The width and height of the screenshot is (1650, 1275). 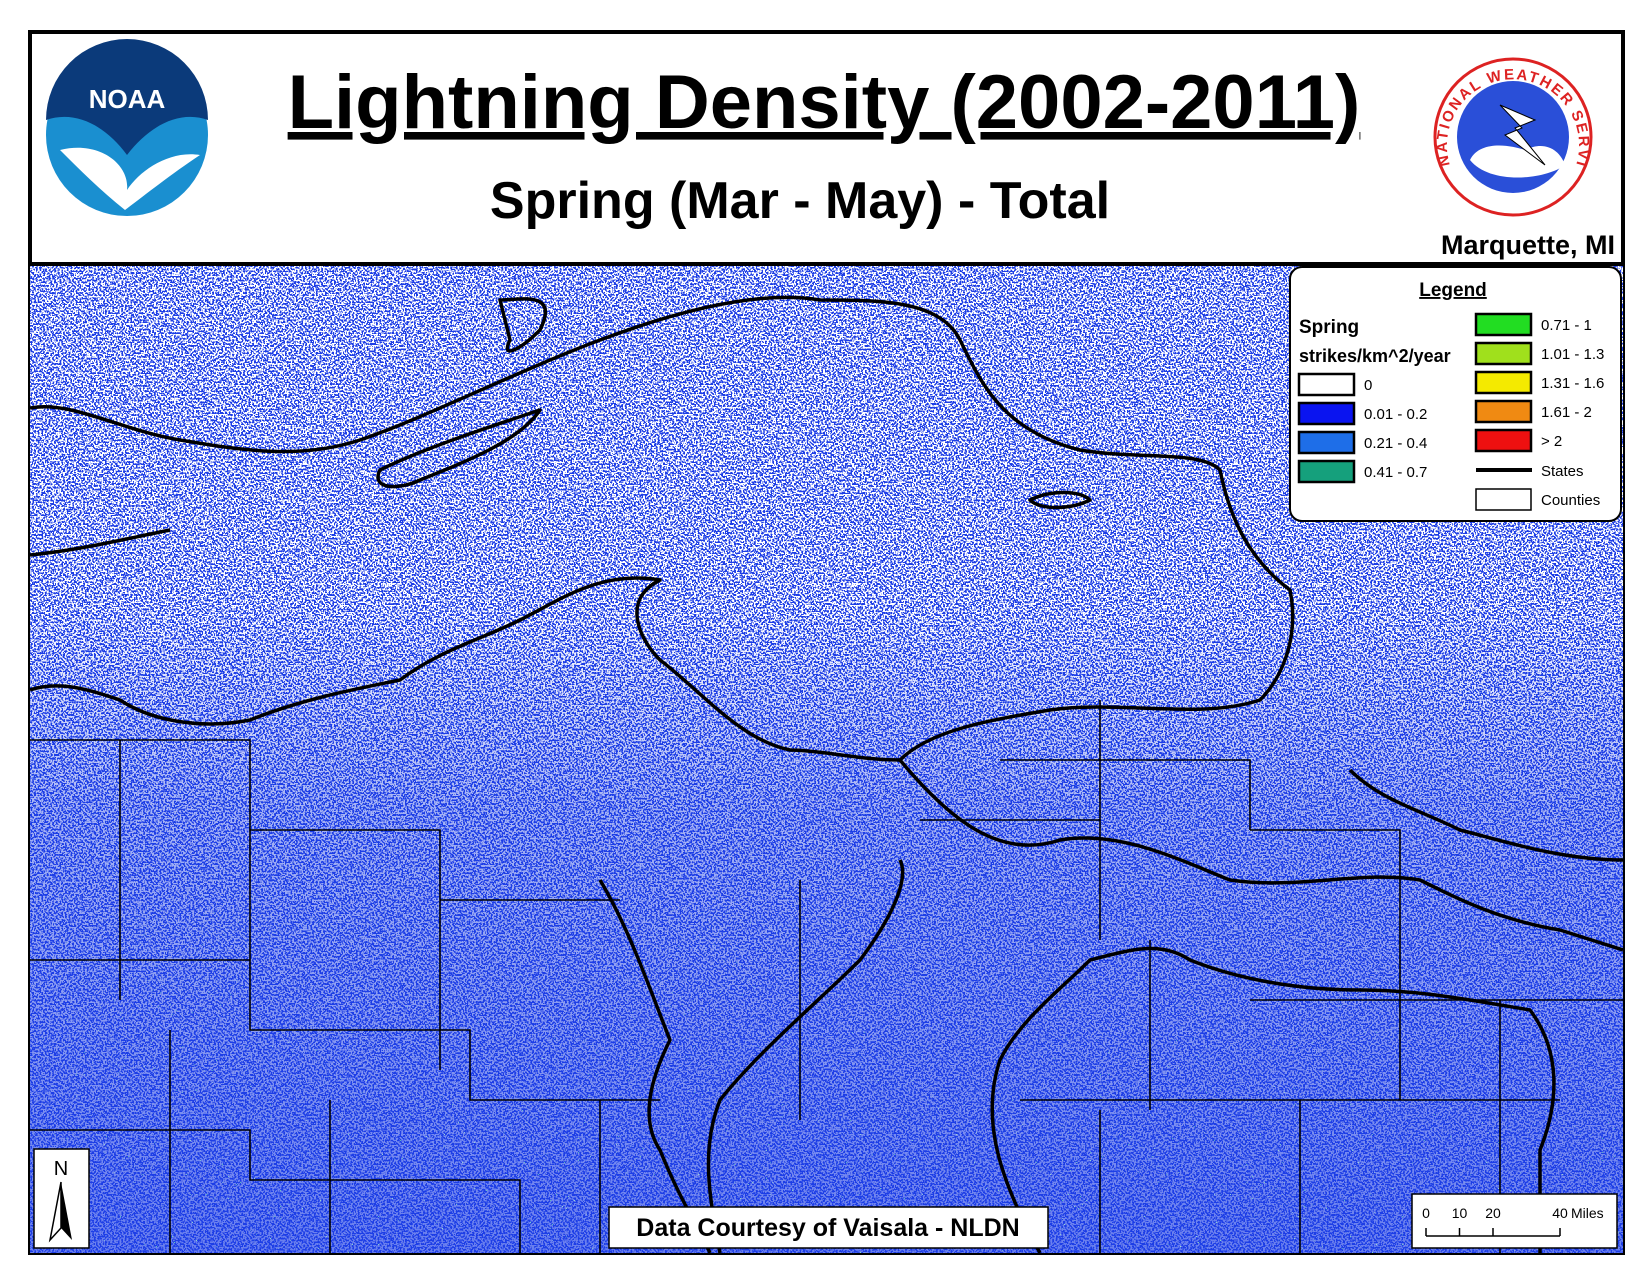 I want to click on legend-label: 0.71 - 1, so click(x=1566, y=325).